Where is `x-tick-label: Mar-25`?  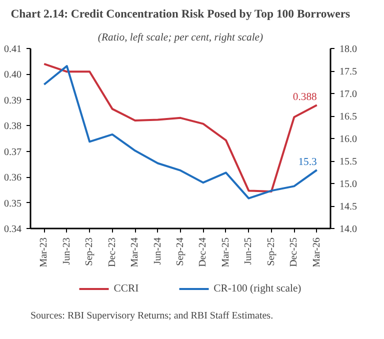
x-tick-label: Mar-25 is located at coordinates (226, 252).